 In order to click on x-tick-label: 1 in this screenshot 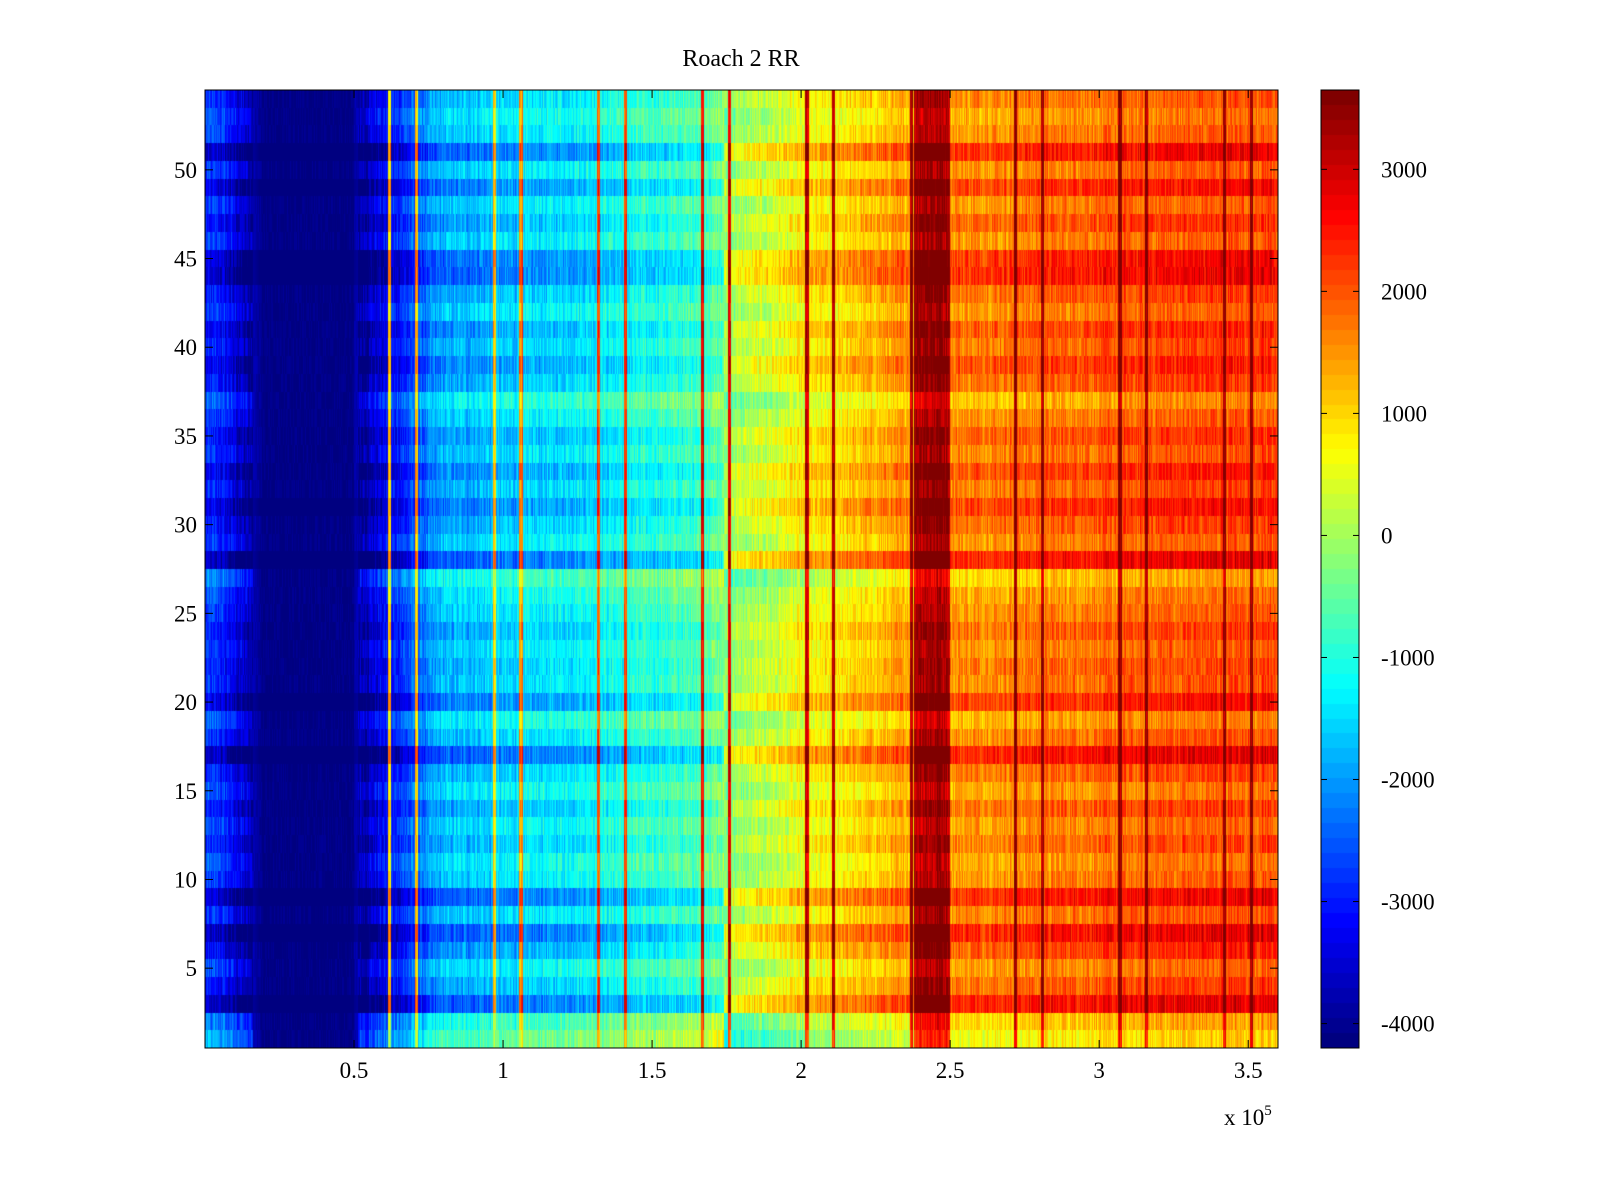, I will do `click(503, 1070)`.